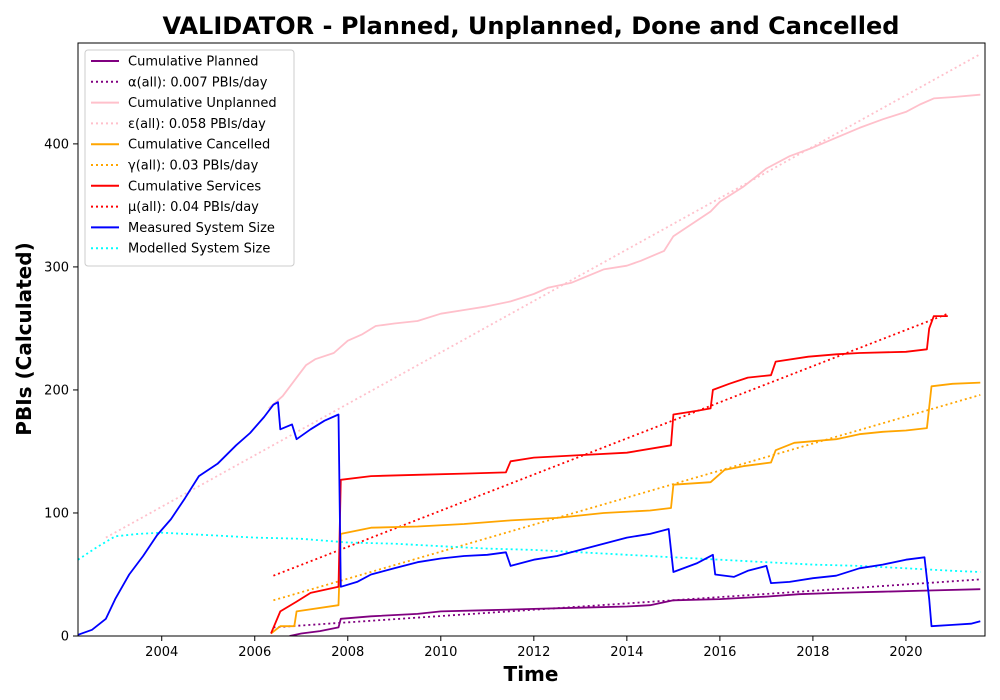  What do you see at coordinates (199, 145) in the screenshot?
I see `legend-item-4: Cumulative Cancelled` at bounding box center [199, 145].